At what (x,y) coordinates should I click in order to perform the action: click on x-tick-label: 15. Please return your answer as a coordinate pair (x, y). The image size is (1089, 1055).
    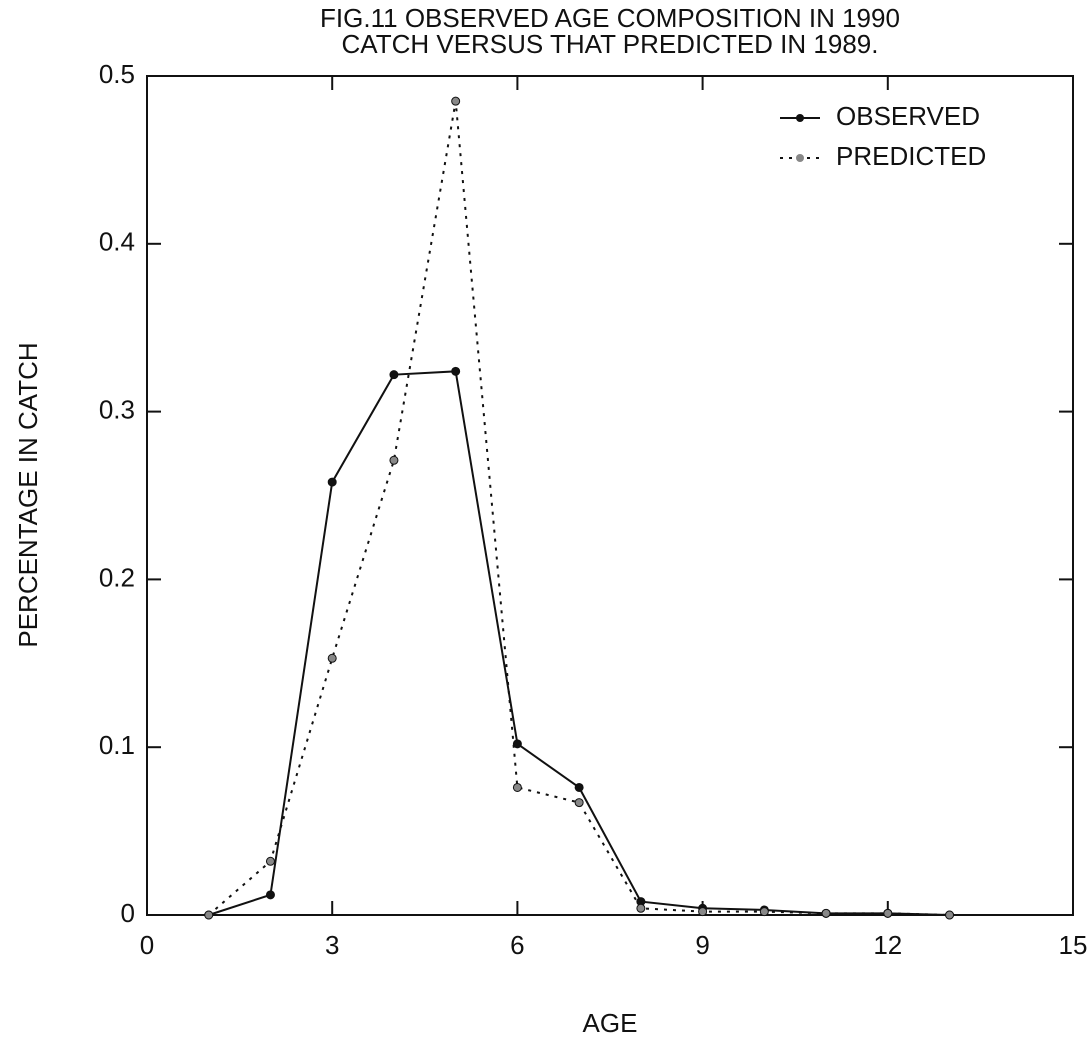
    Looking at the image, I should click on (1073, 945).